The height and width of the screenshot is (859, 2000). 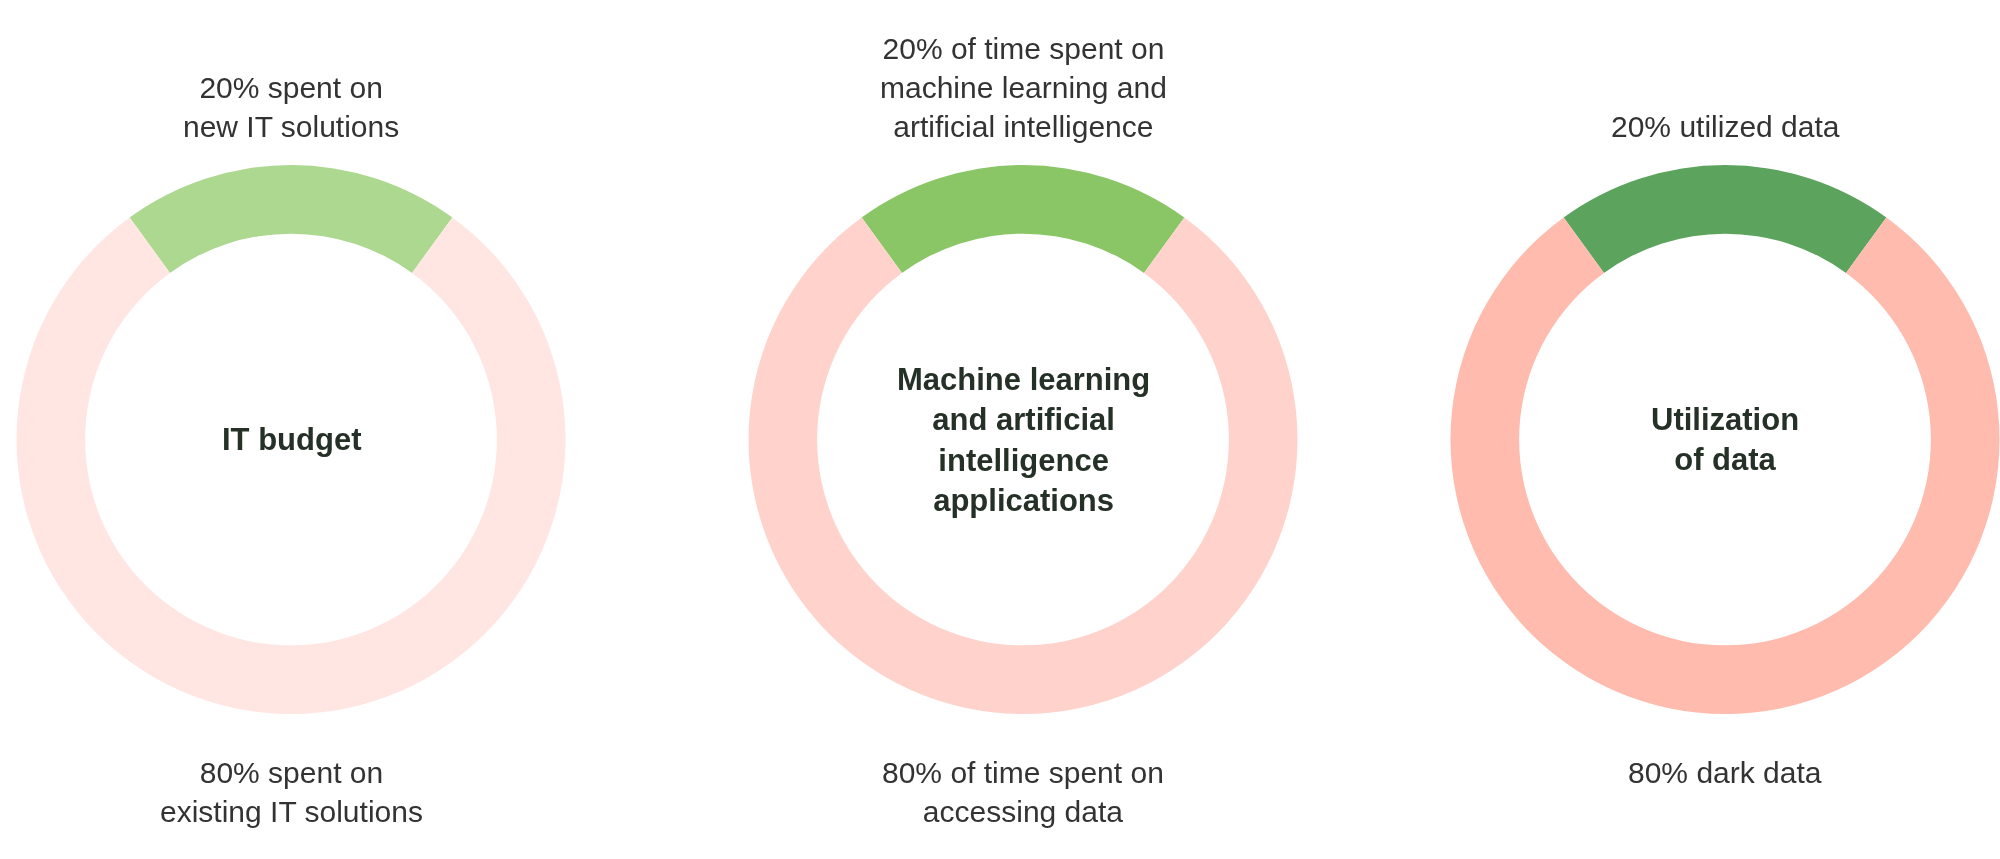 I want to click on slice-label: 20% utilized data, so click(x=1725, y=126).